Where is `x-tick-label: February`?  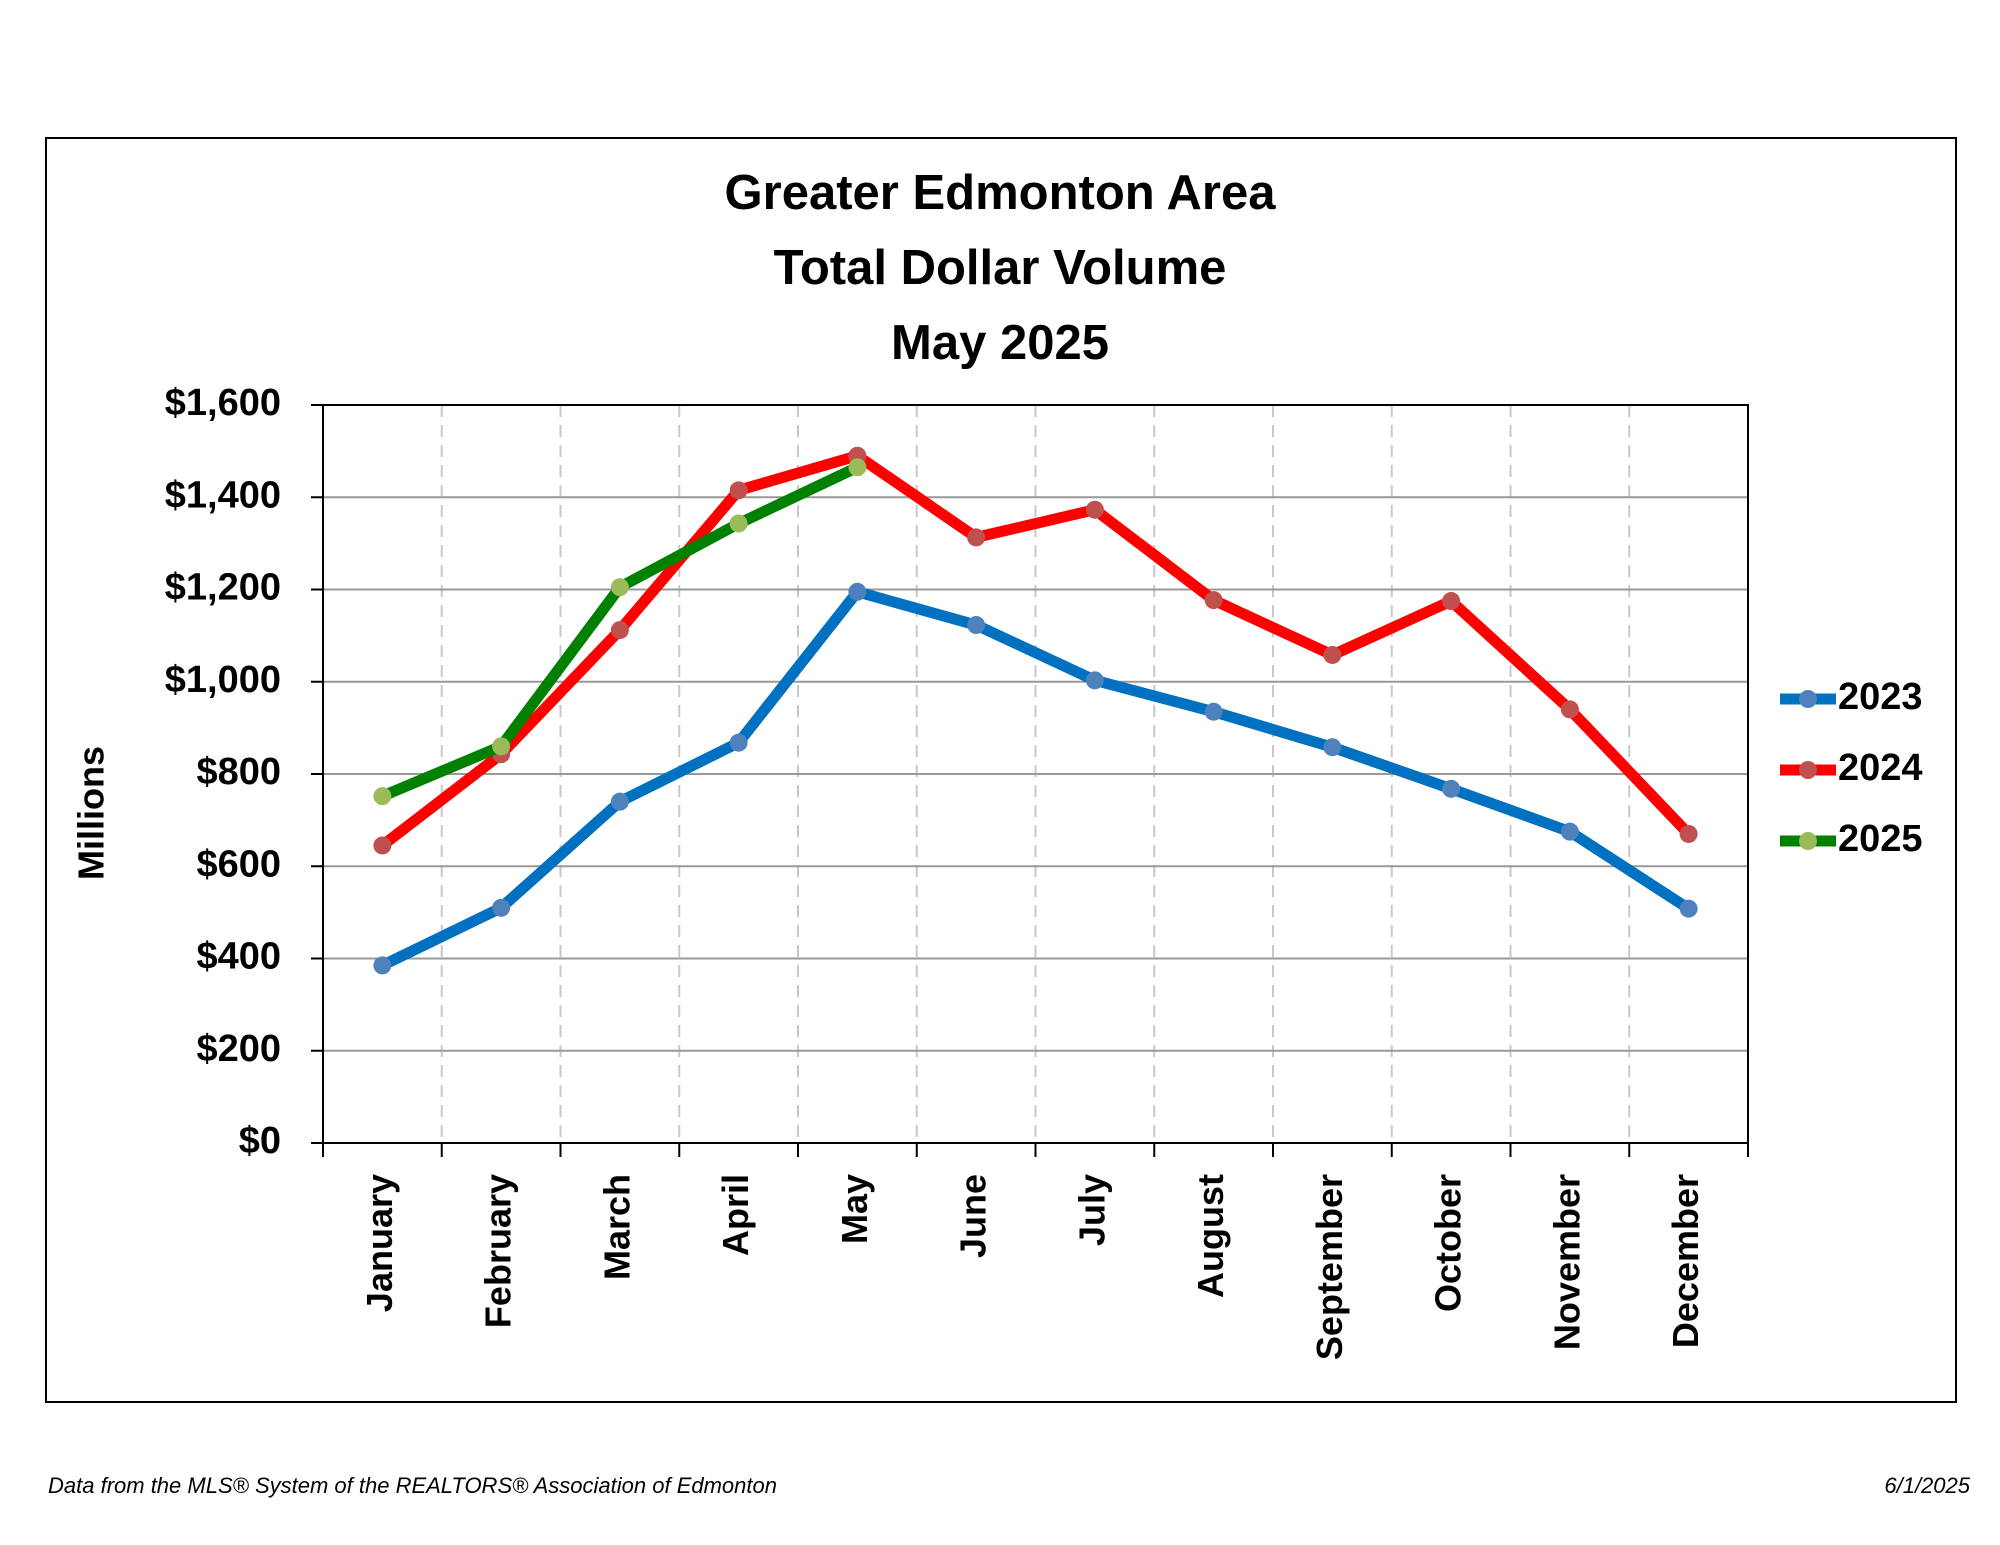
x-tick-label: February is located at coordinates (498, 1251).